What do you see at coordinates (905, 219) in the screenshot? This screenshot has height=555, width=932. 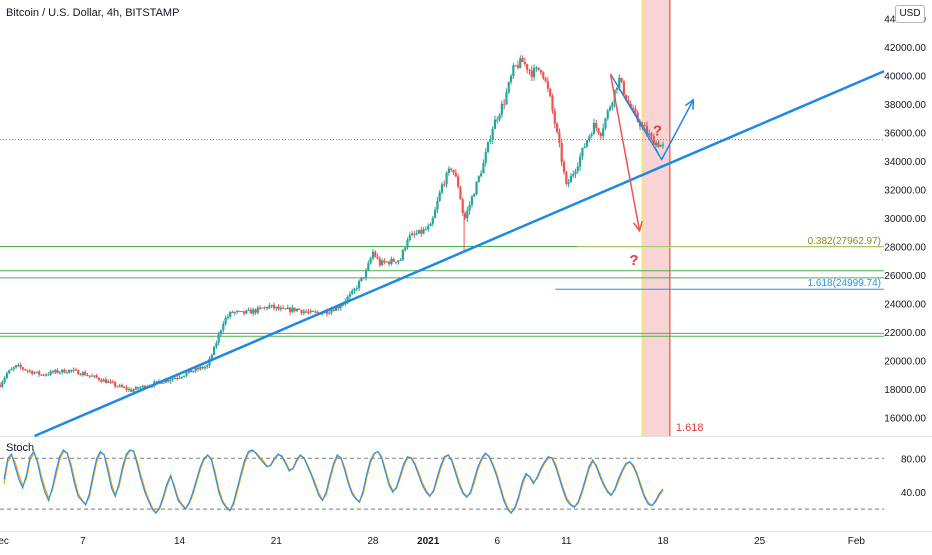 I see `price-axis-label: 30000.00` at bounding box center [905, 219].